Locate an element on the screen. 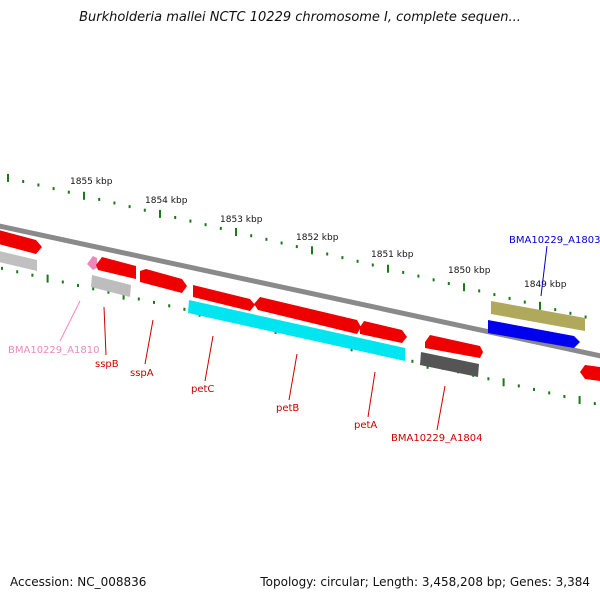  scale-label: 1851 kbp is located at coordinates (392, 255).